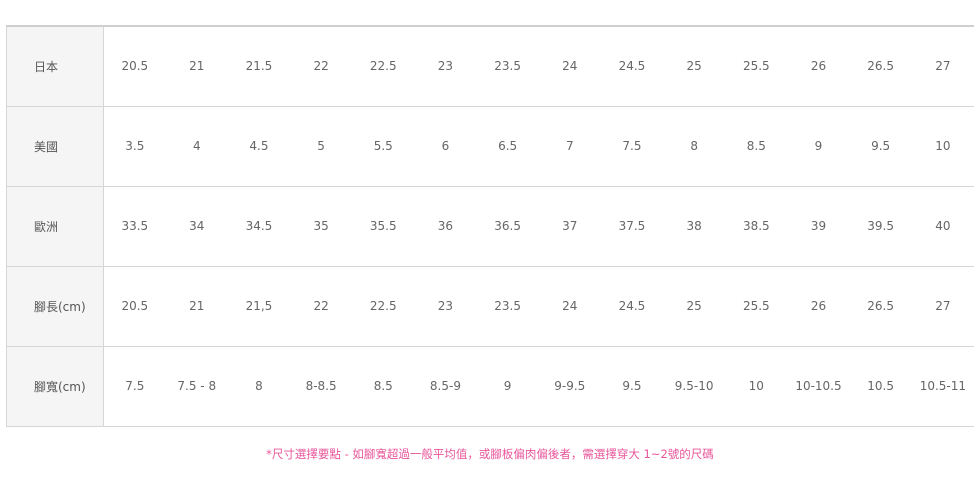 Image resolution: width=980 pixels, height=485 pixels. What do you see at coordinates (756, 226) in the screenshot?
I see `size-cell: 38.5` at bounding box center [756, 226].